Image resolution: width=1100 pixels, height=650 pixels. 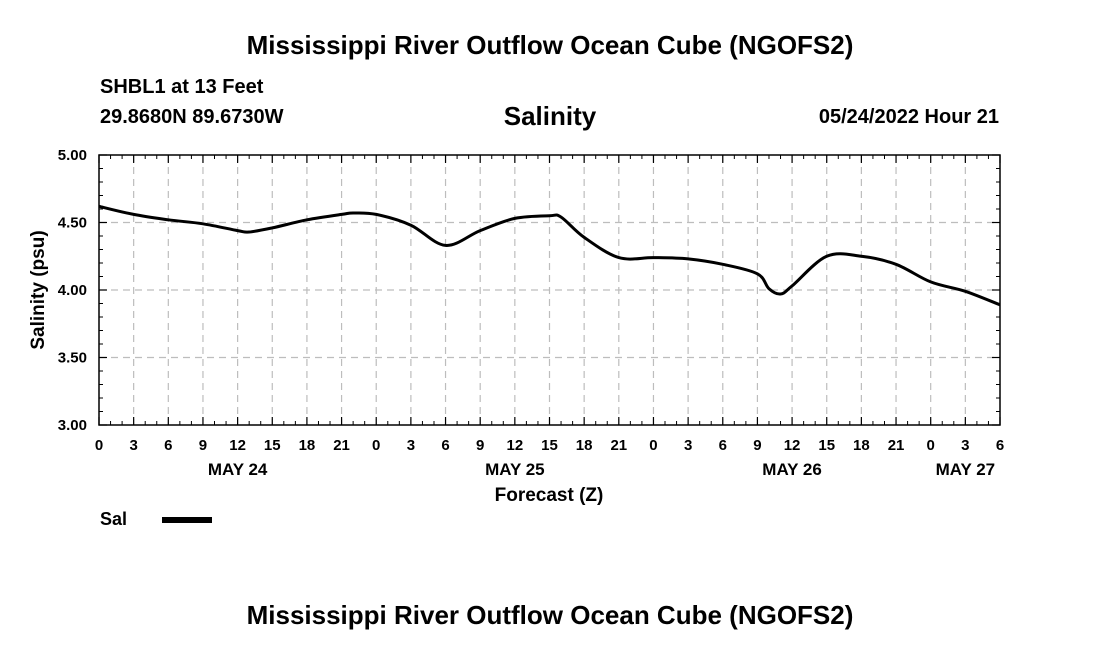 What do you see at coordinates (908, 117) in the screenshot?
I see `forecast-datetime: 05/24/2022 Hour 21` at bounding box center [908, 117].